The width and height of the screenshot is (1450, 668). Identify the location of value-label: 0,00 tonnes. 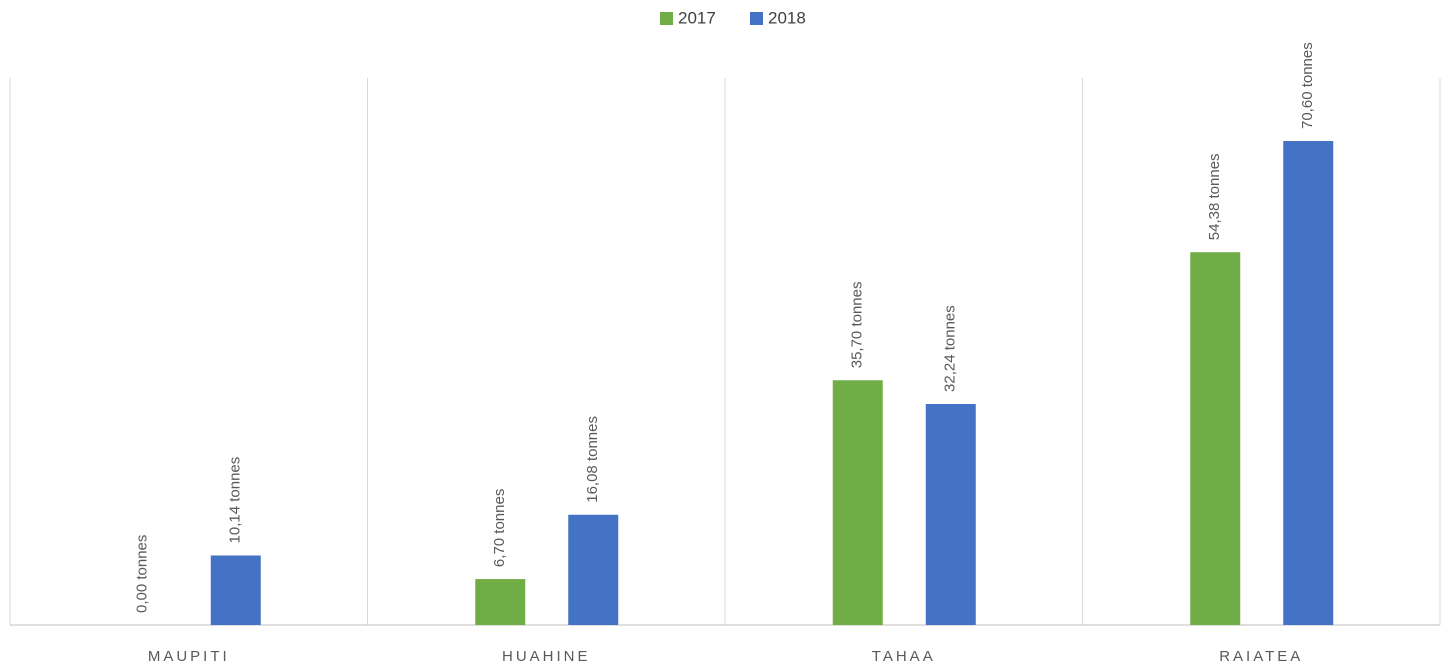
(142, 574).